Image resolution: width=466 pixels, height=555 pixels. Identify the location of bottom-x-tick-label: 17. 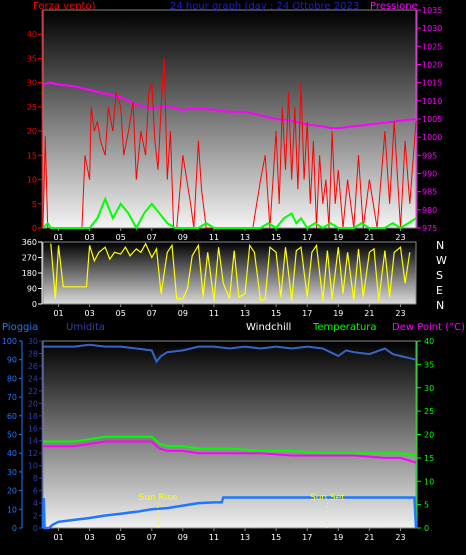
(307, 537).